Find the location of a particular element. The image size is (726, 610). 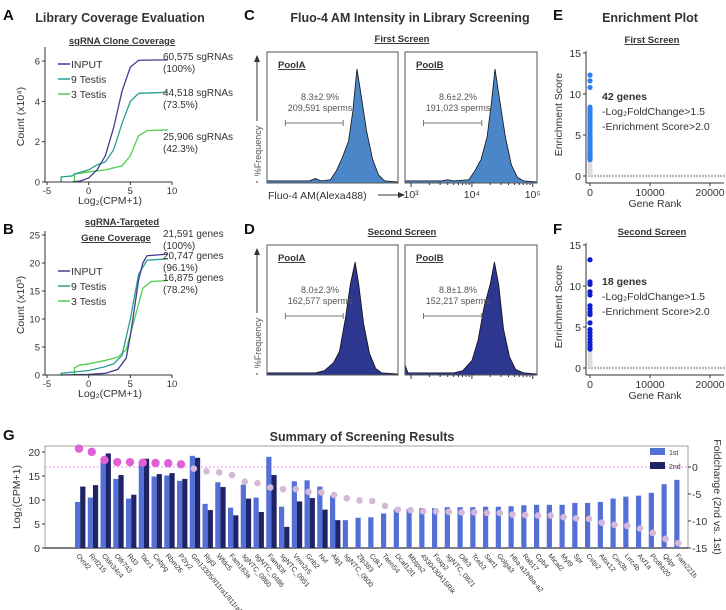

histogram-frame is located at coordinates (332, 117).